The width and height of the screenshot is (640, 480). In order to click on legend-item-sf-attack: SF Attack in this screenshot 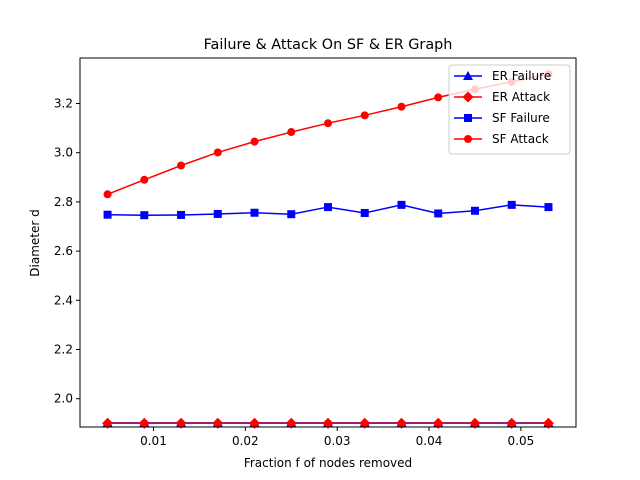, I will do `click(501, 139)`.